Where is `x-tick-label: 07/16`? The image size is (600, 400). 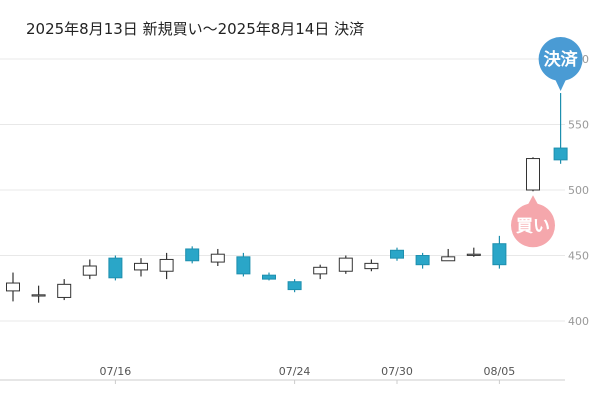
x-tick-label: 07/16 is located at coordinates (116, 371).